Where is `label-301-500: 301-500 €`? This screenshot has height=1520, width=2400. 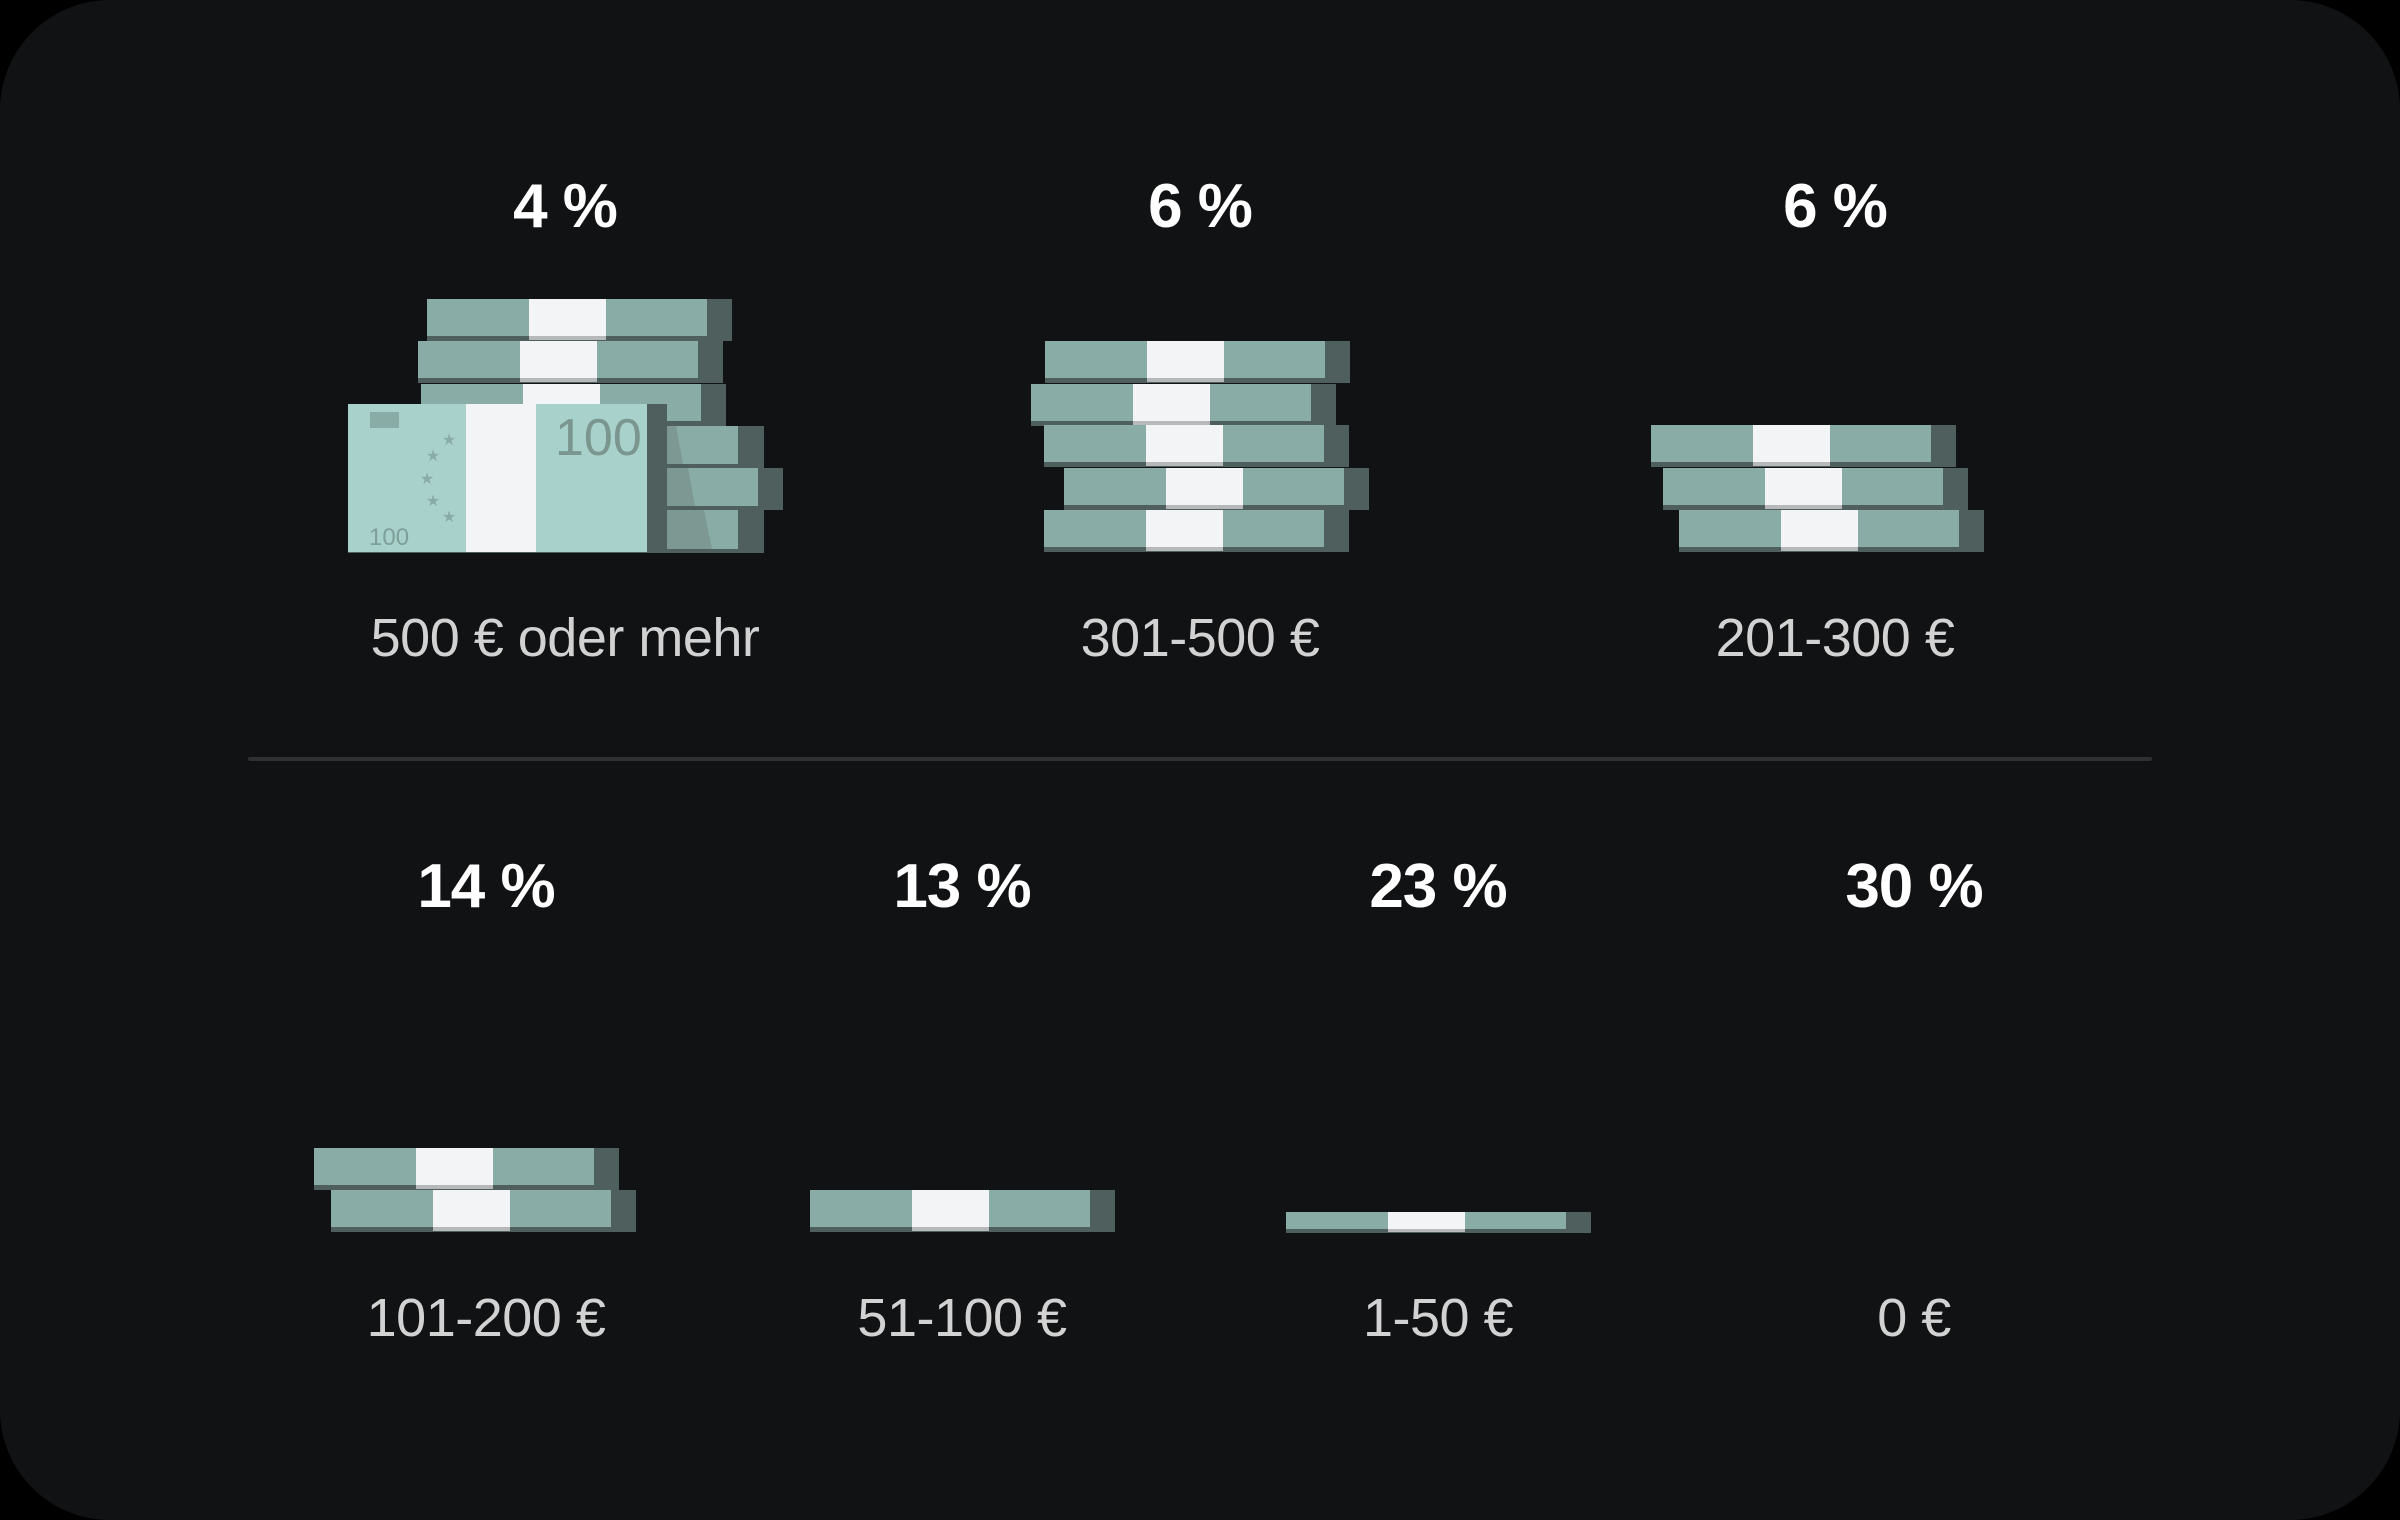
label-301-500: 301-500 € is located at coordinates (1200, 638).